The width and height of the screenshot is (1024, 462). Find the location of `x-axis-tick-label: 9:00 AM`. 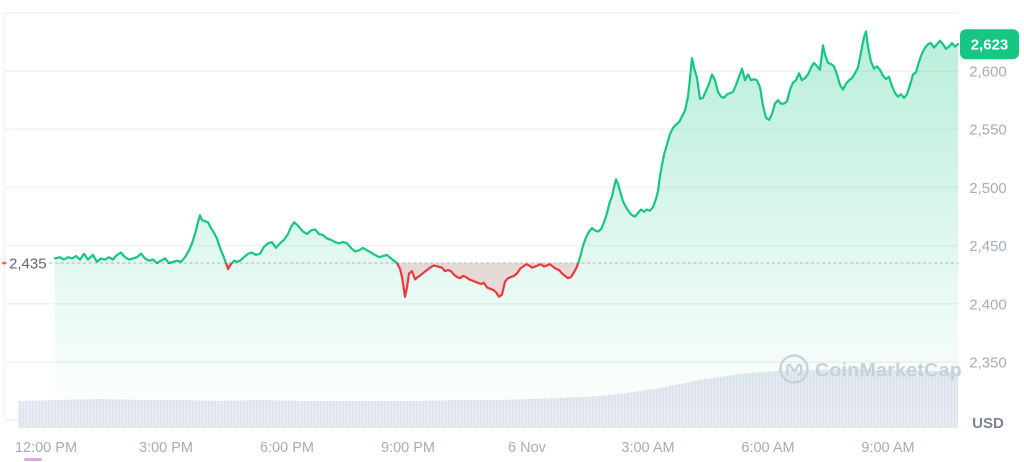

x-axis-tick-label: 9:00 AM is located at coordinates (887, 448).